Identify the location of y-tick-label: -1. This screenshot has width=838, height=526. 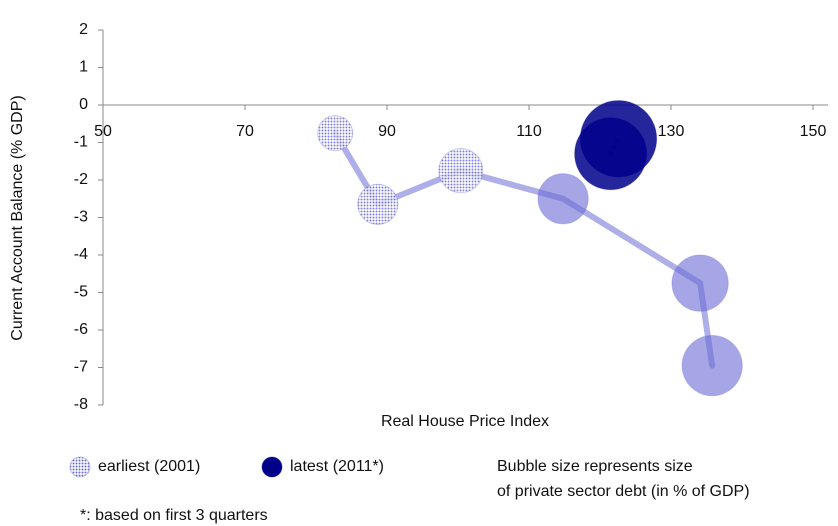
(81, 142).